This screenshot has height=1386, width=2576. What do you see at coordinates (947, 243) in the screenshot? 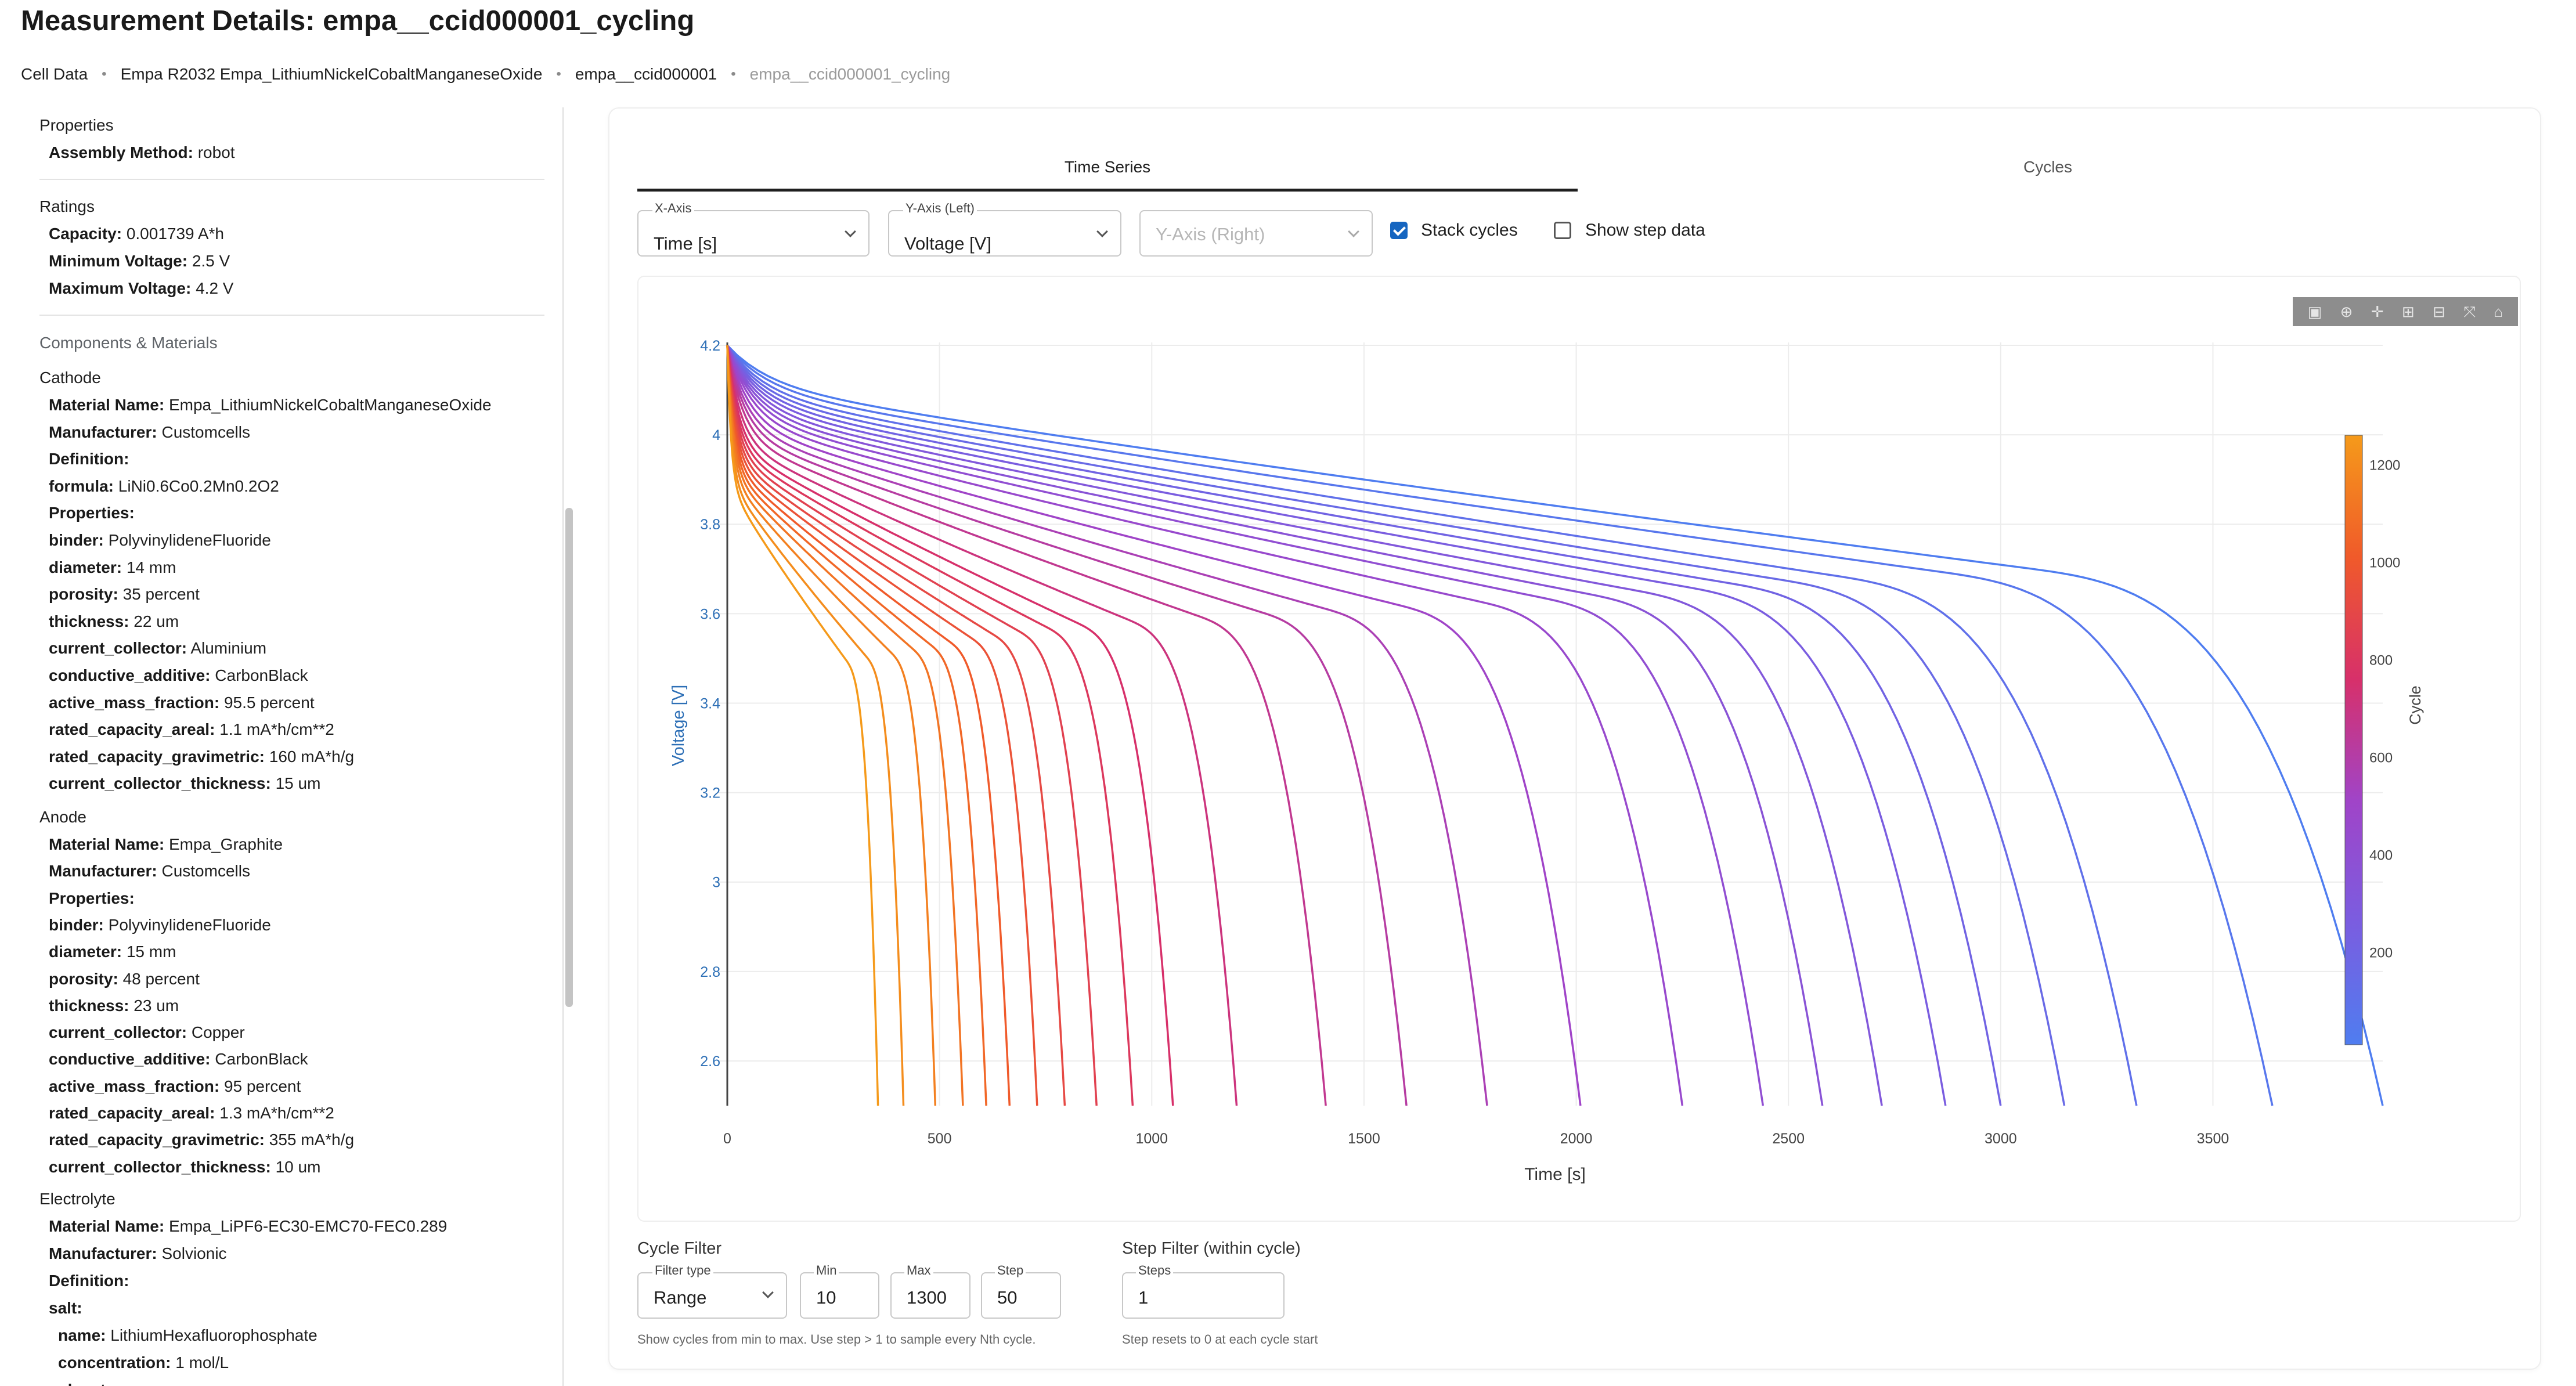
I see `y-axis-left-value: Voltage [V]` at bounding box center [947, 243].